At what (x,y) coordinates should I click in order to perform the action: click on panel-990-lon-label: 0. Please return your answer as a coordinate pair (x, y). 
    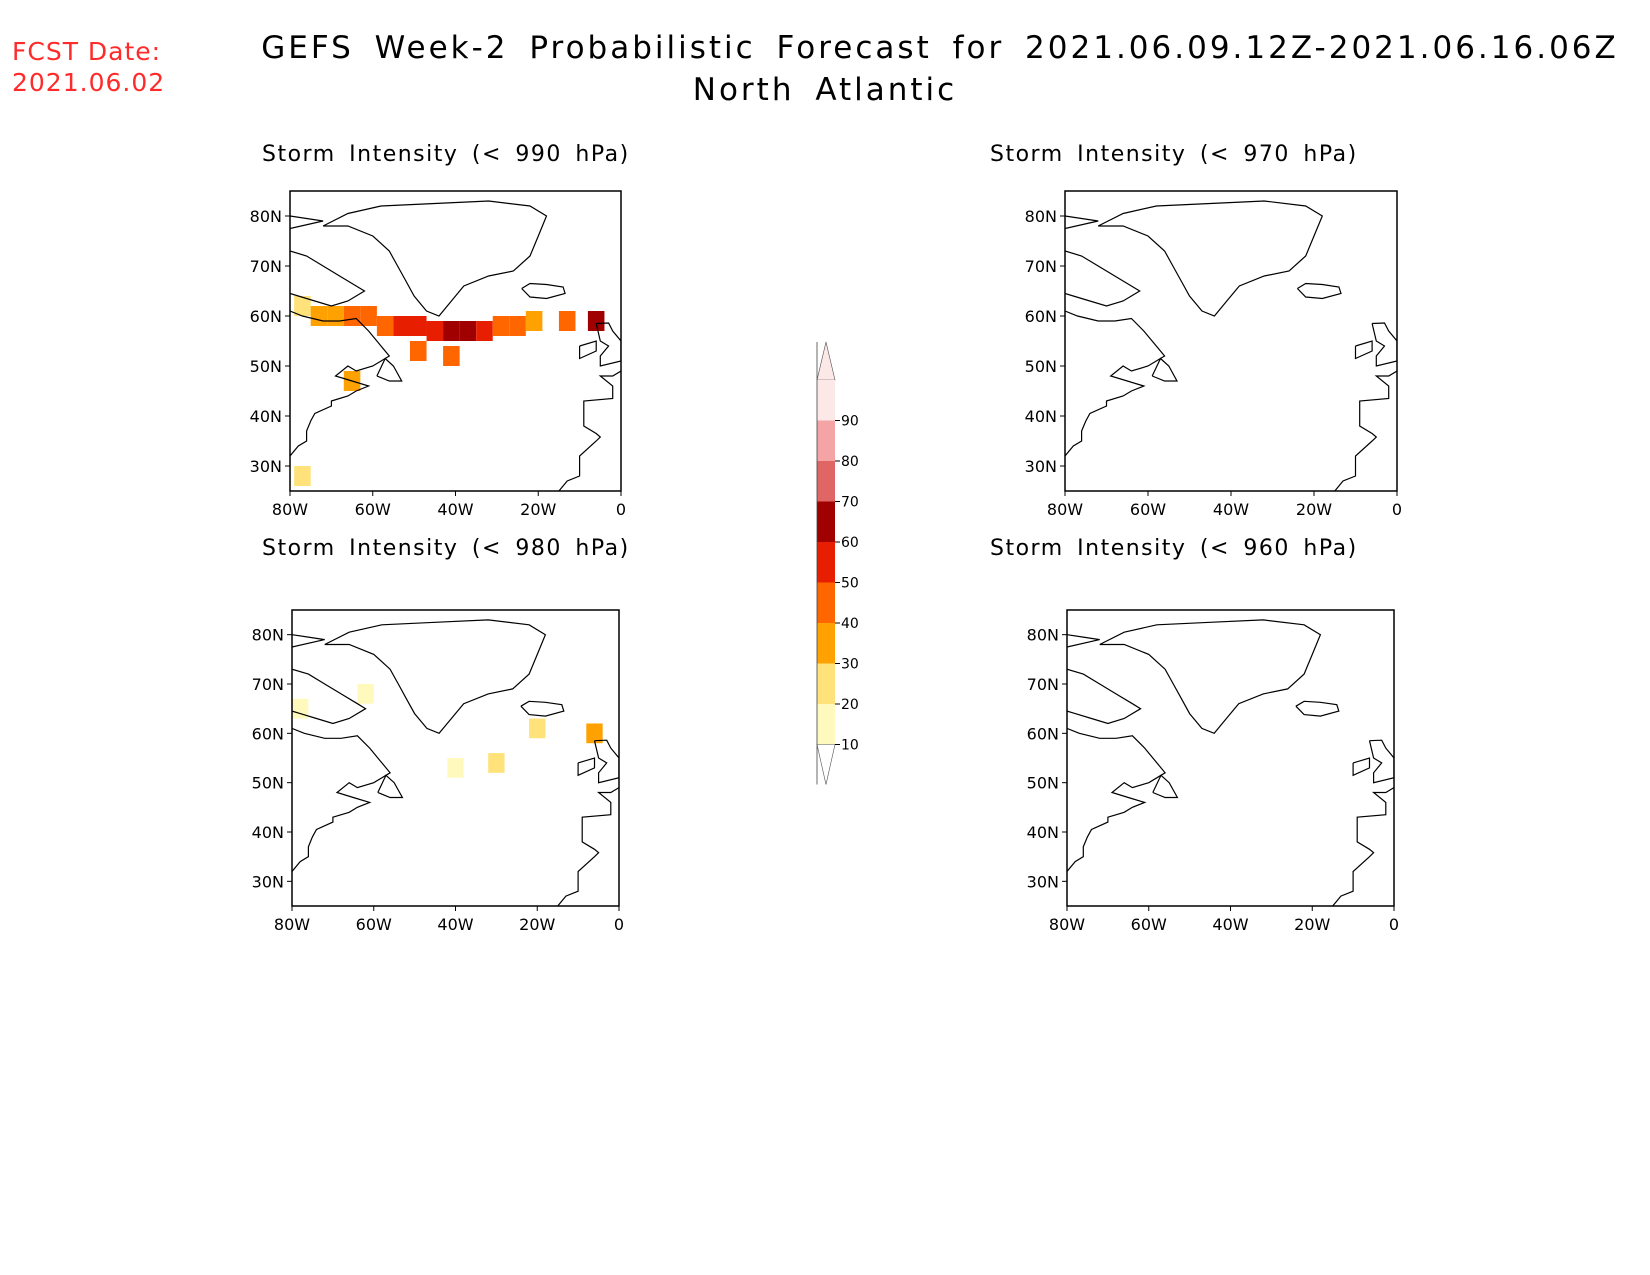
    Looking at the image, I should click on (621, 509).